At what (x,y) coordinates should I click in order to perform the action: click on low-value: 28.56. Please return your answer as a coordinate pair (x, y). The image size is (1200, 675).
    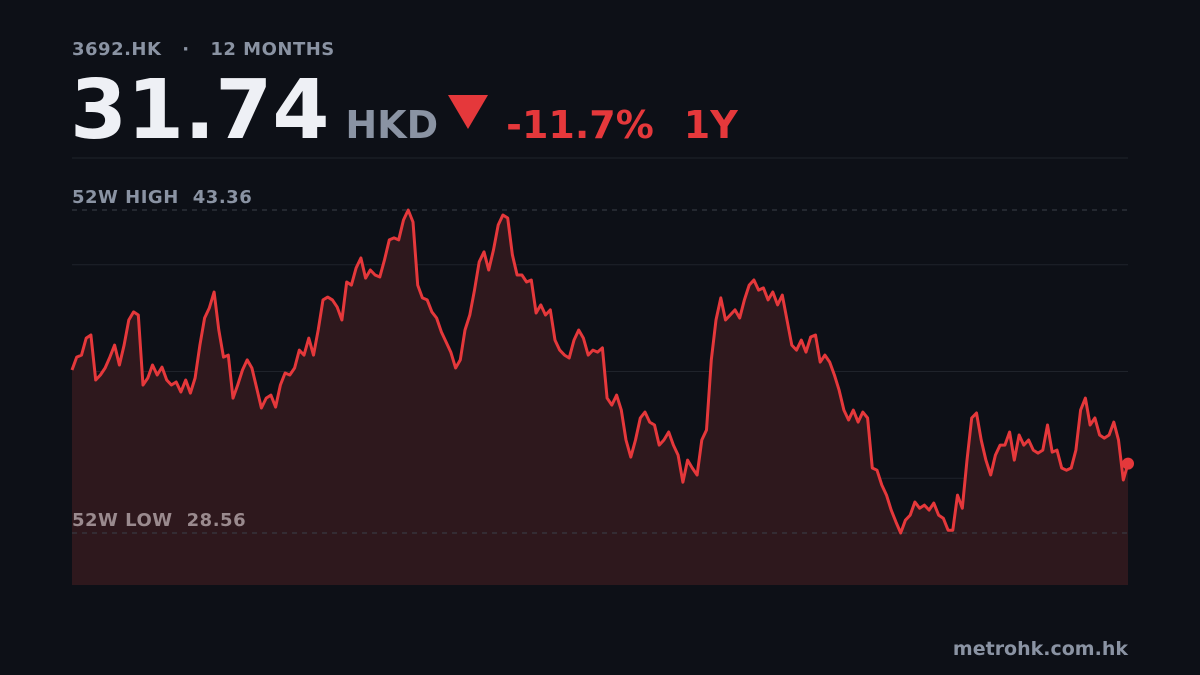
    Looking at the image, I should click on (216, 520).